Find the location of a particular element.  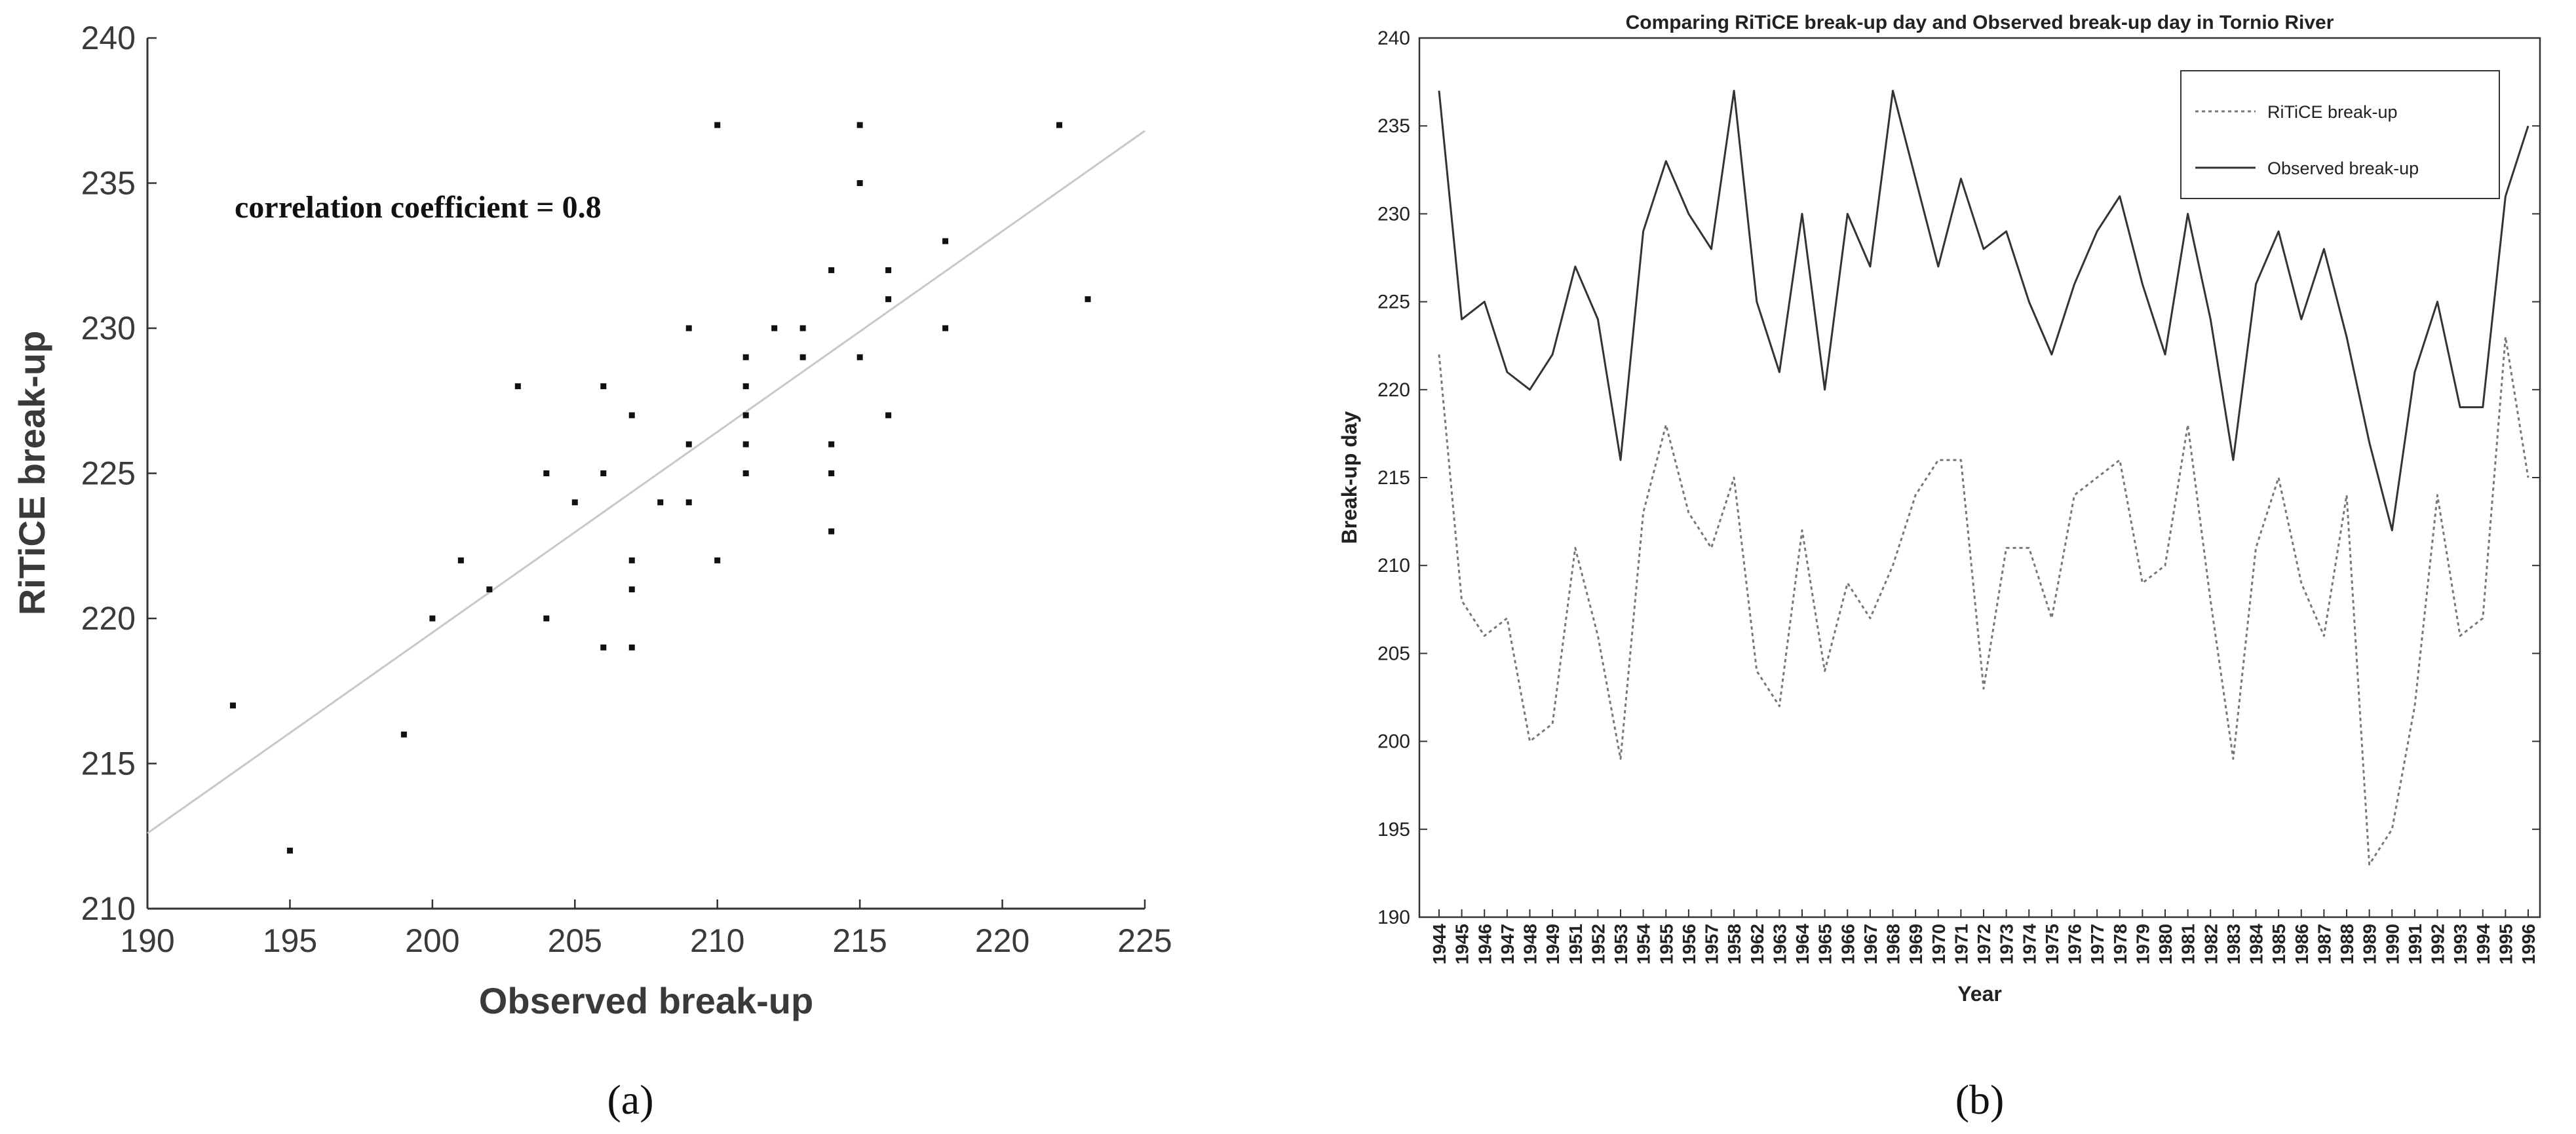

line-x-tick-label: 1958 is located at coordinates (1734, 944).